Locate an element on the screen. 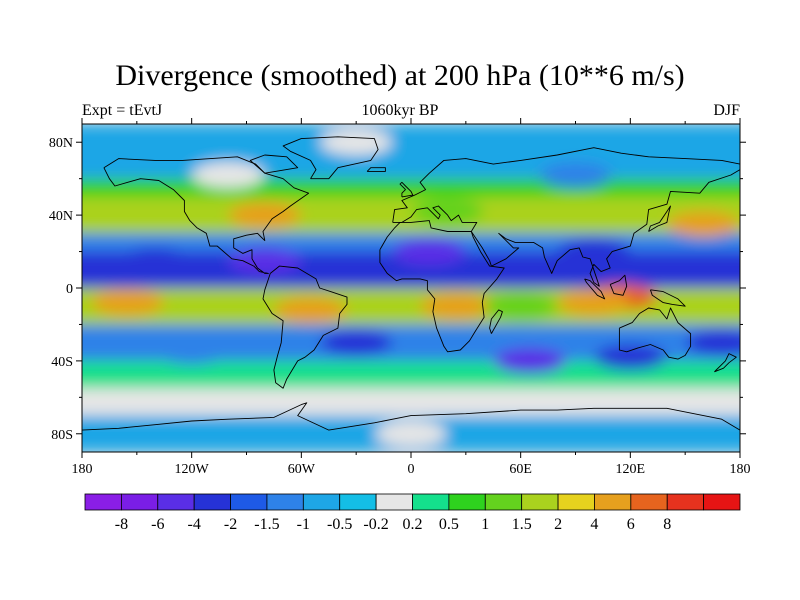  colorbar-label: -0.2 is located at coordinates (375, 524).